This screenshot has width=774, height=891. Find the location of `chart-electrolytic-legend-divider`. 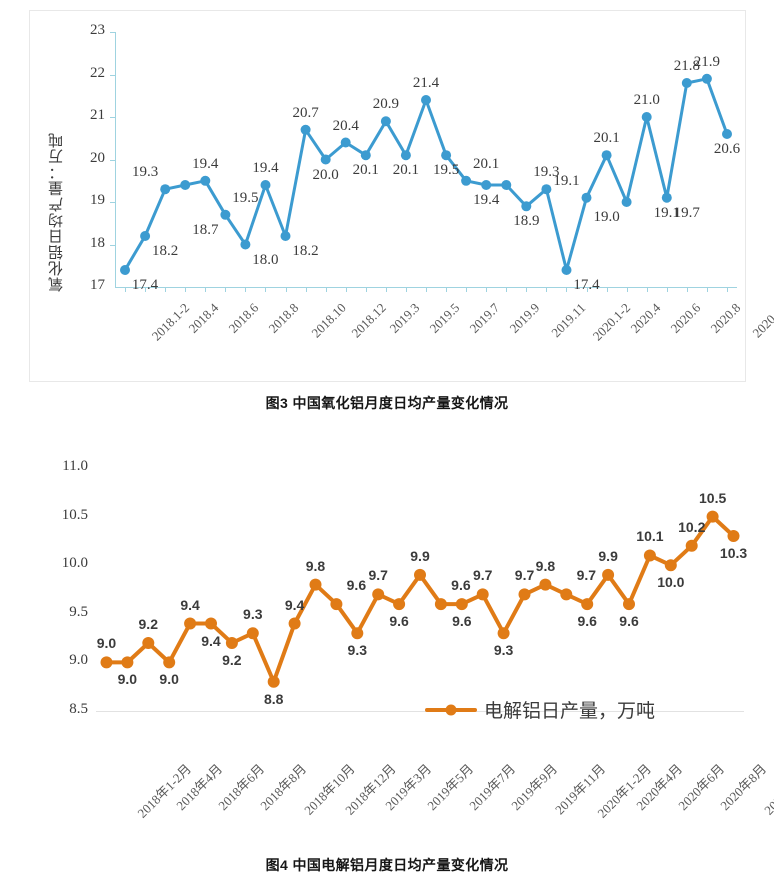

chart-electrolytic-legend-divider is located at coordinates (420, 711).